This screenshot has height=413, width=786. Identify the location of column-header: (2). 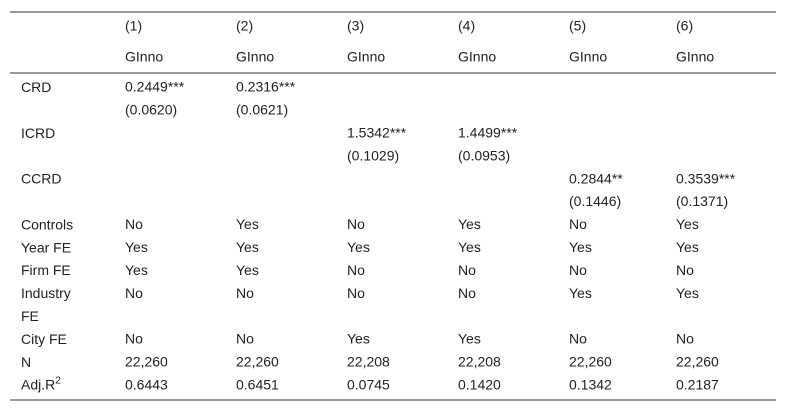
(244, 26).